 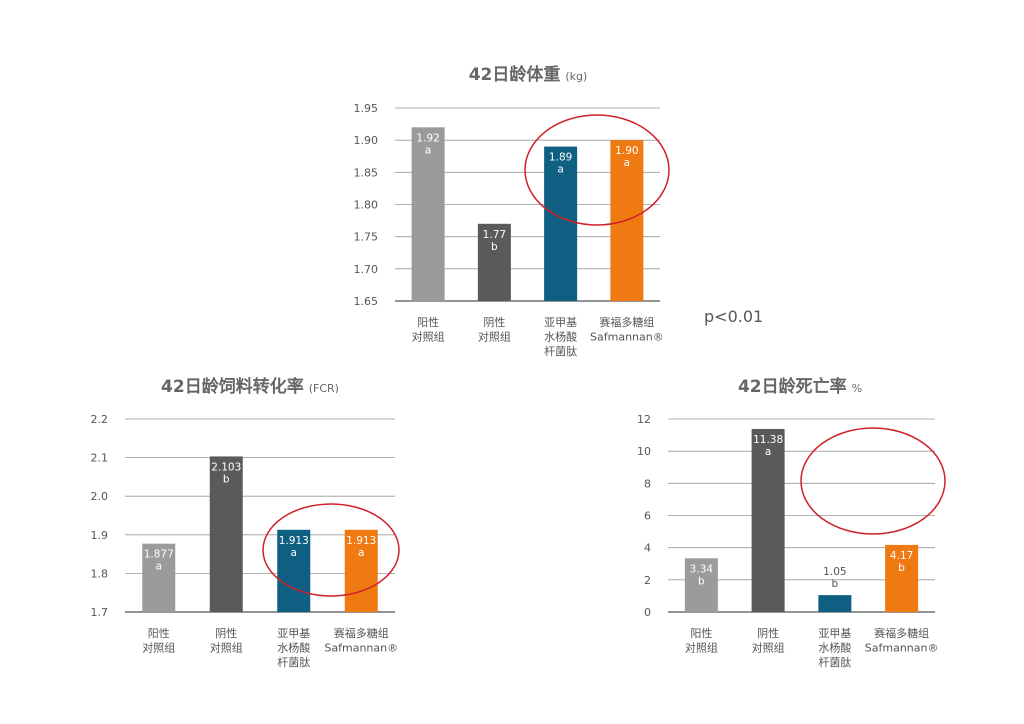 I want to click on title-text: 42日龄体重, so click(x=515, y=74).